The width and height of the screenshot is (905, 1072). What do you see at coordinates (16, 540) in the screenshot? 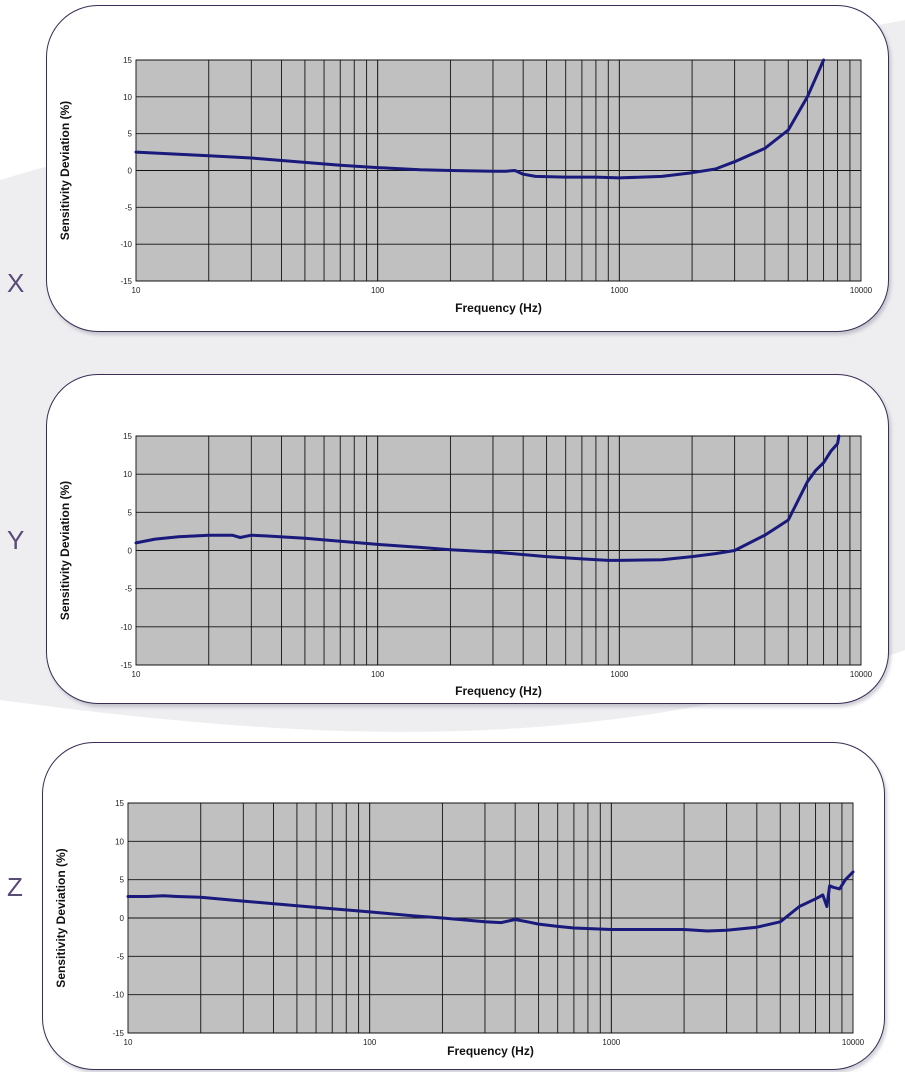
I see `axis-letter-y: Y` at bounding box center [16, 540].